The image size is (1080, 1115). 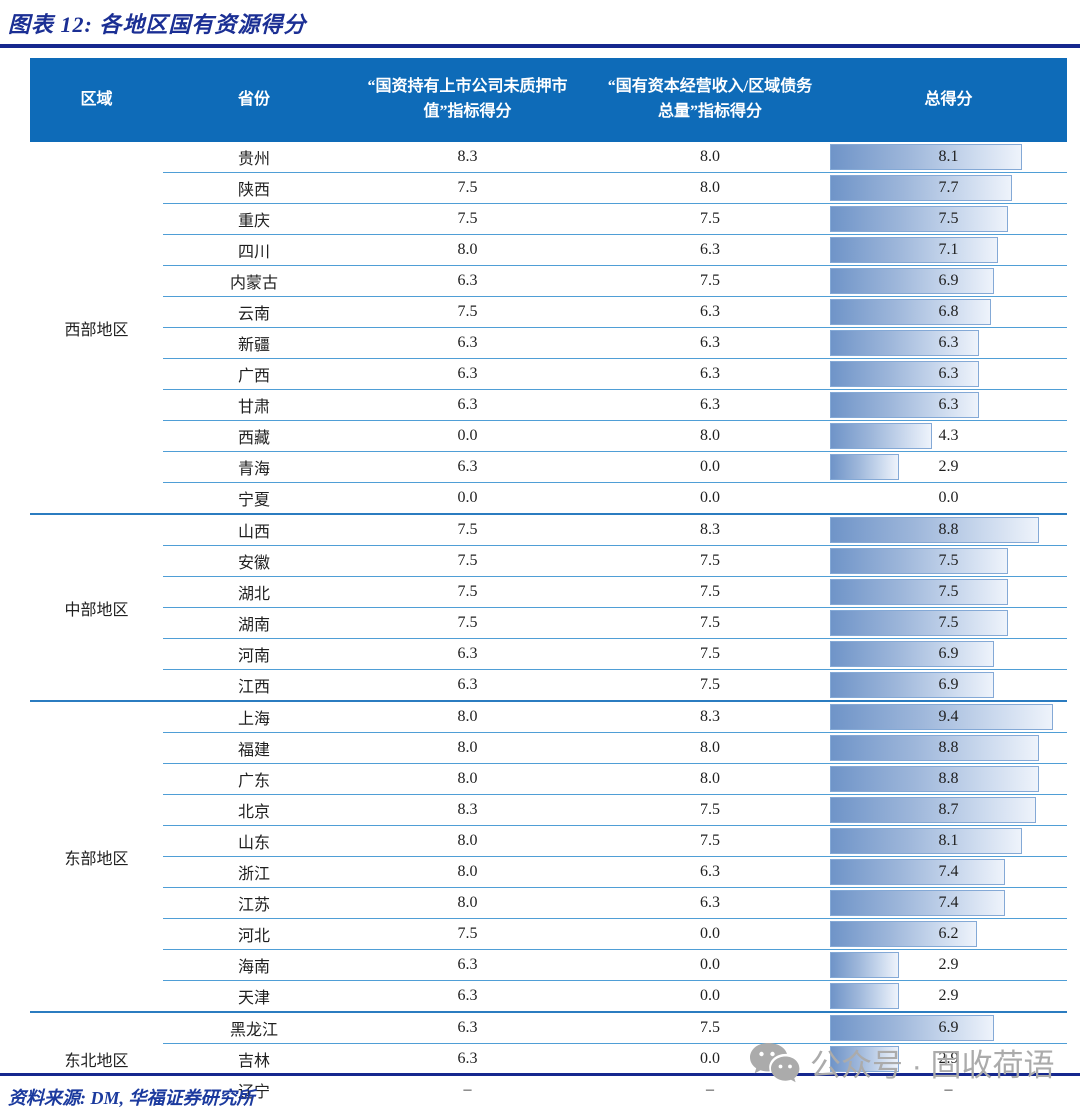 I want to click on total-score-value: 6.8, so click(x=948, y=311).